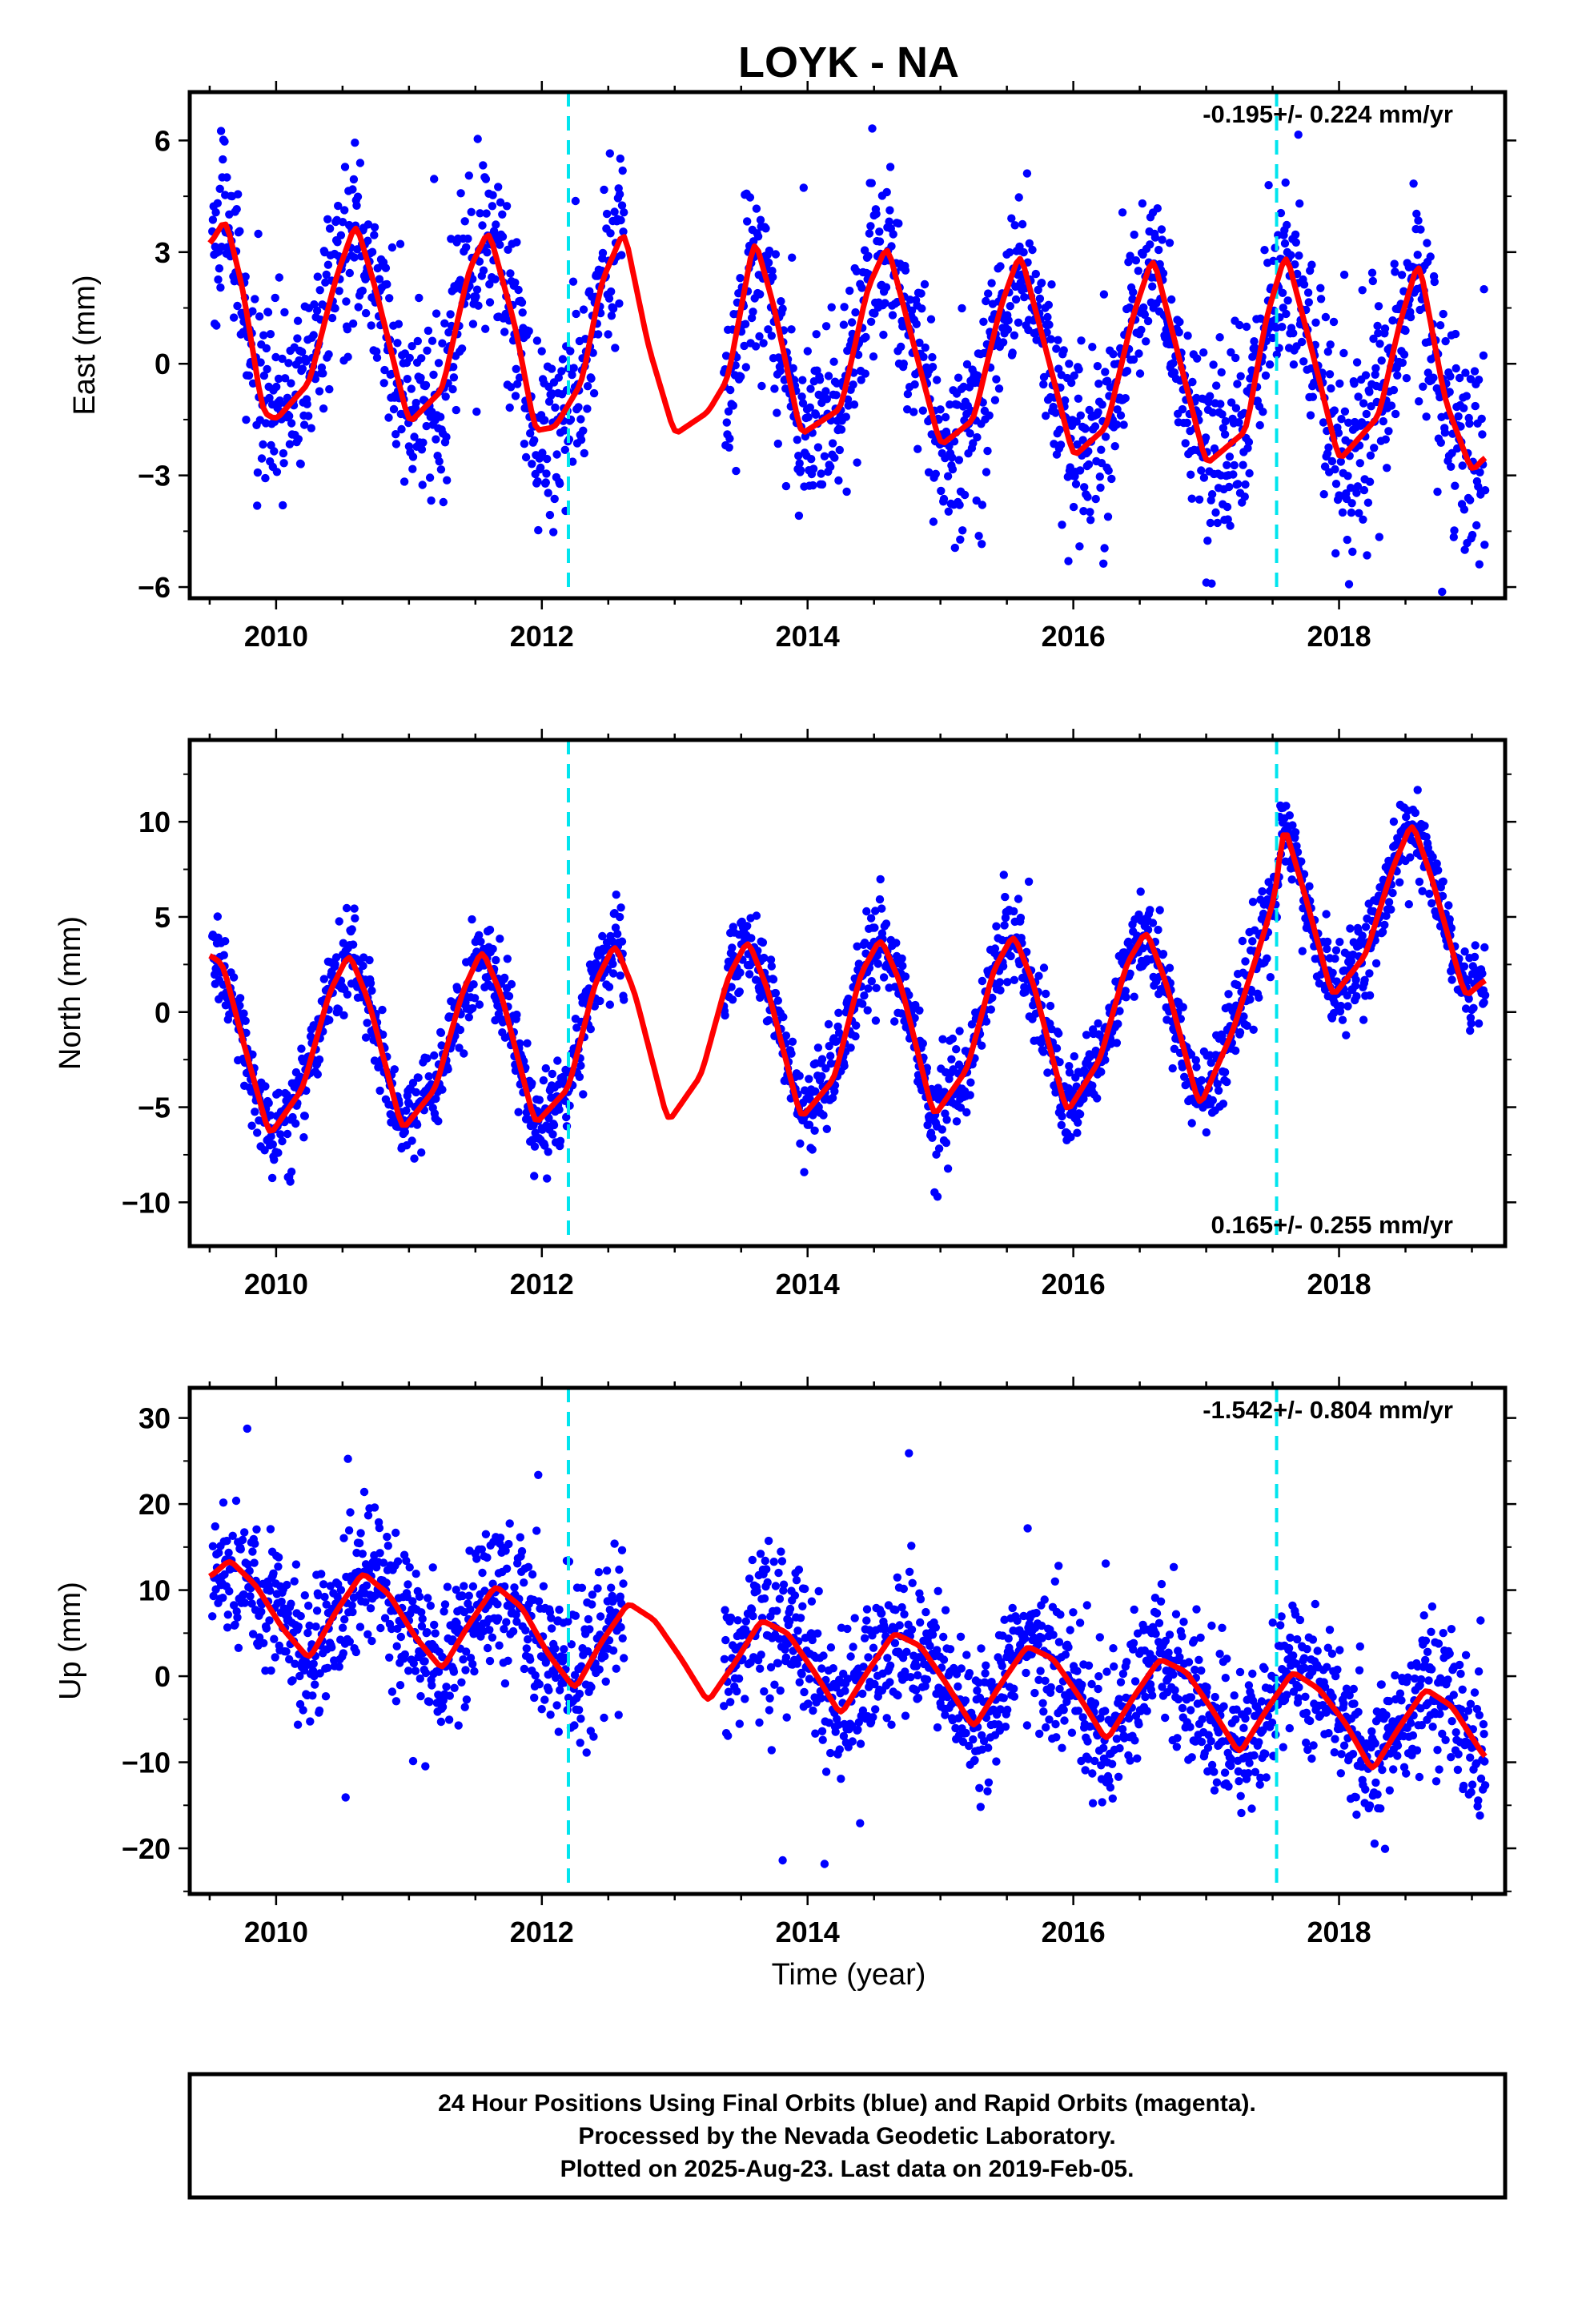  Describe the element at coordinates (1332, 1225) in the screenshot. I see `north-rate-label: 0.165+/- 0.255 mm/yr` at that location.